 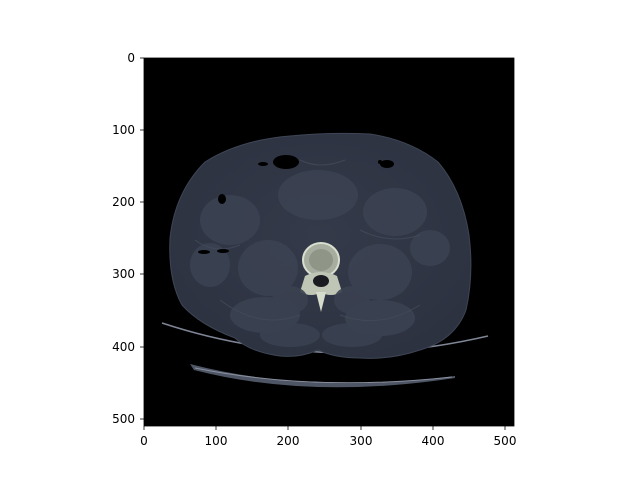 I want to click on organ-edges, so click(x=307, y=240).